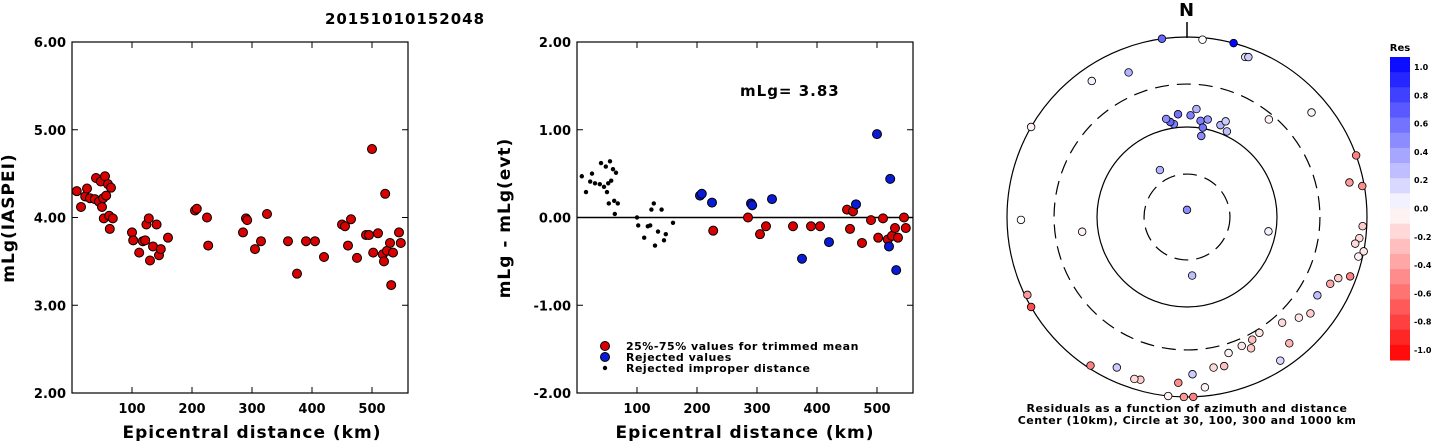 The height and width of the screenshot is (441, 1437). I want to click on colorbar-tick-label: 0.4, so click(1421, 152).